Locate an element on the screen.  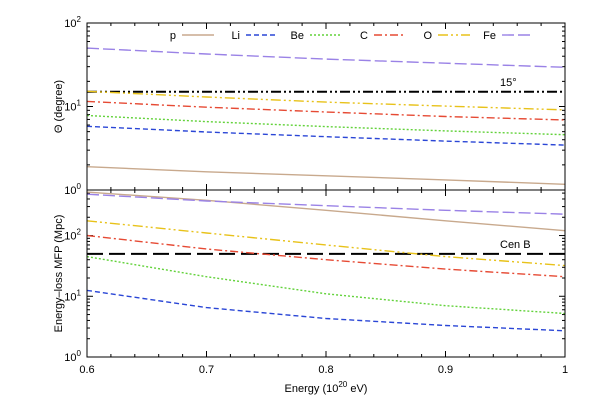
x-tick-label: 0.8 is located at coordinates (325, 370).